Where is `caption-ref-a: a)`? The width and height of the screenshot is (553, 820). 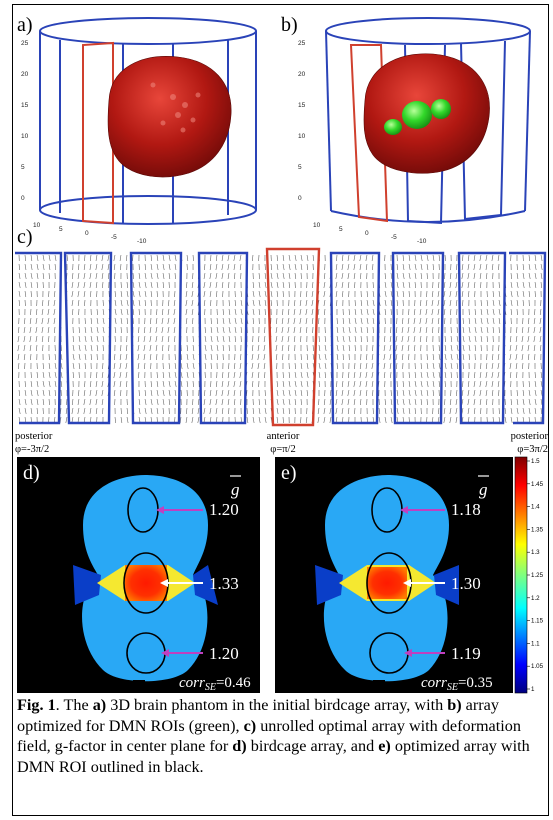
caption-ref-a: a) is located at coordinates (99, 705).